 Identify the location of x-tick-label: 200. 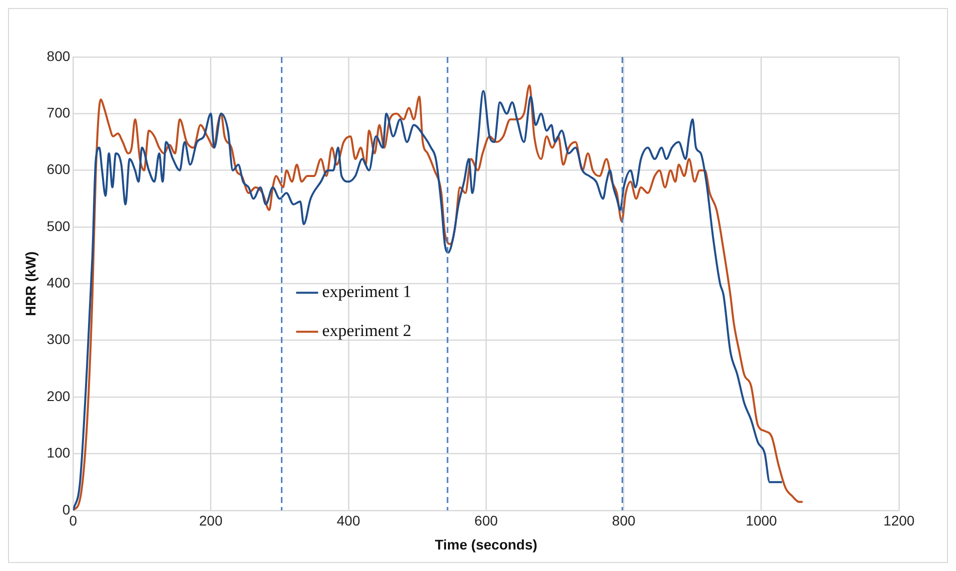
(211, 520).